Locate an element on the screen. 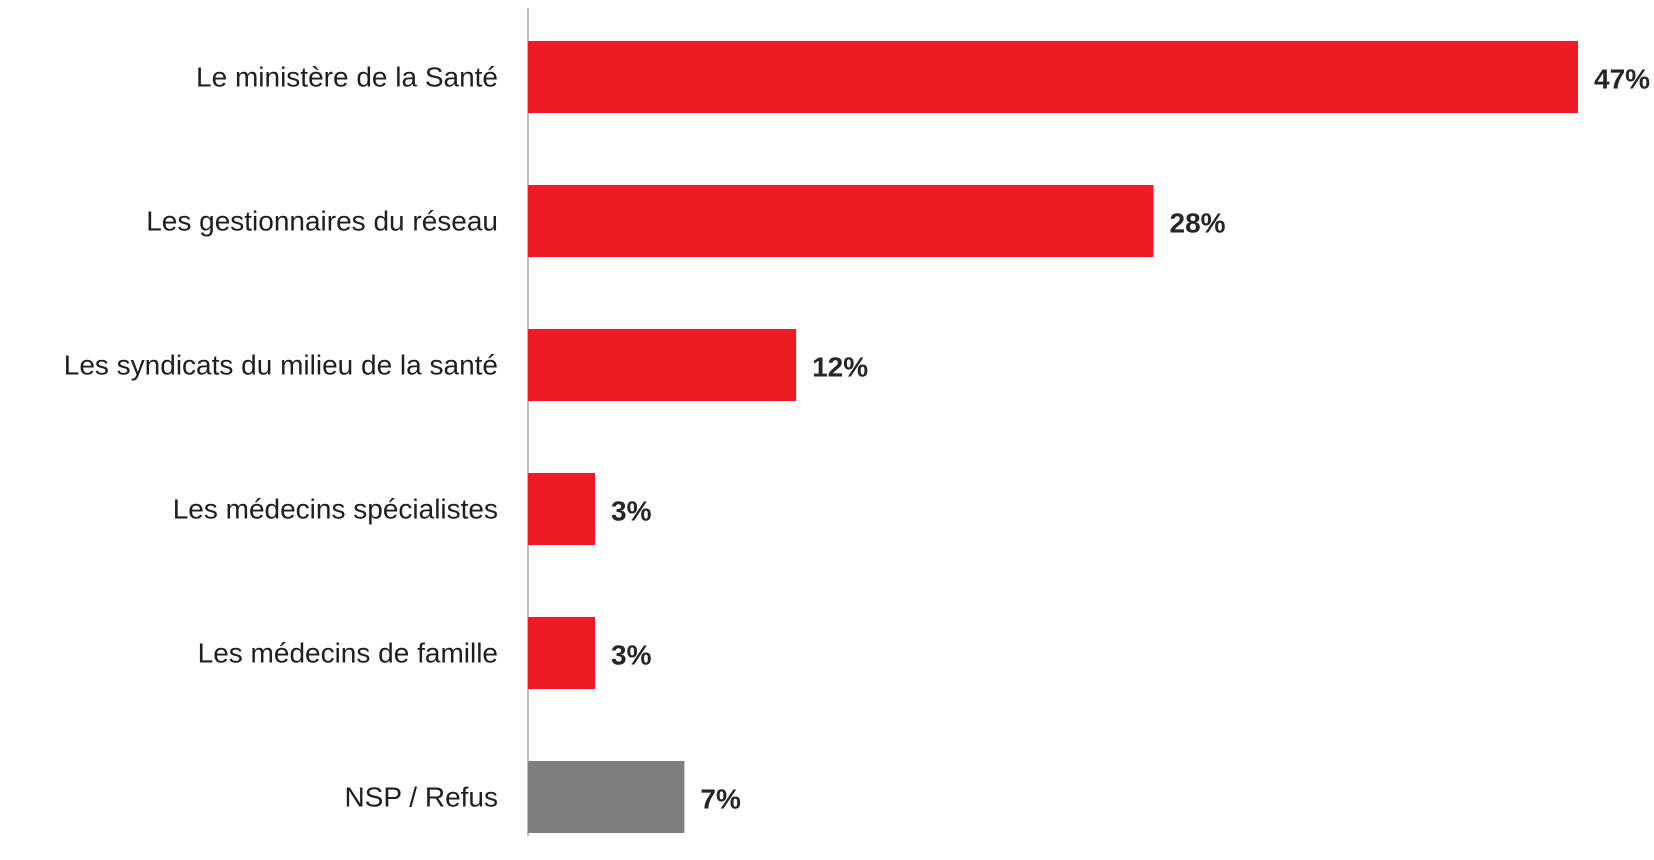  category-label: Le ministère de la Santé is located at coordinates (347, 77).